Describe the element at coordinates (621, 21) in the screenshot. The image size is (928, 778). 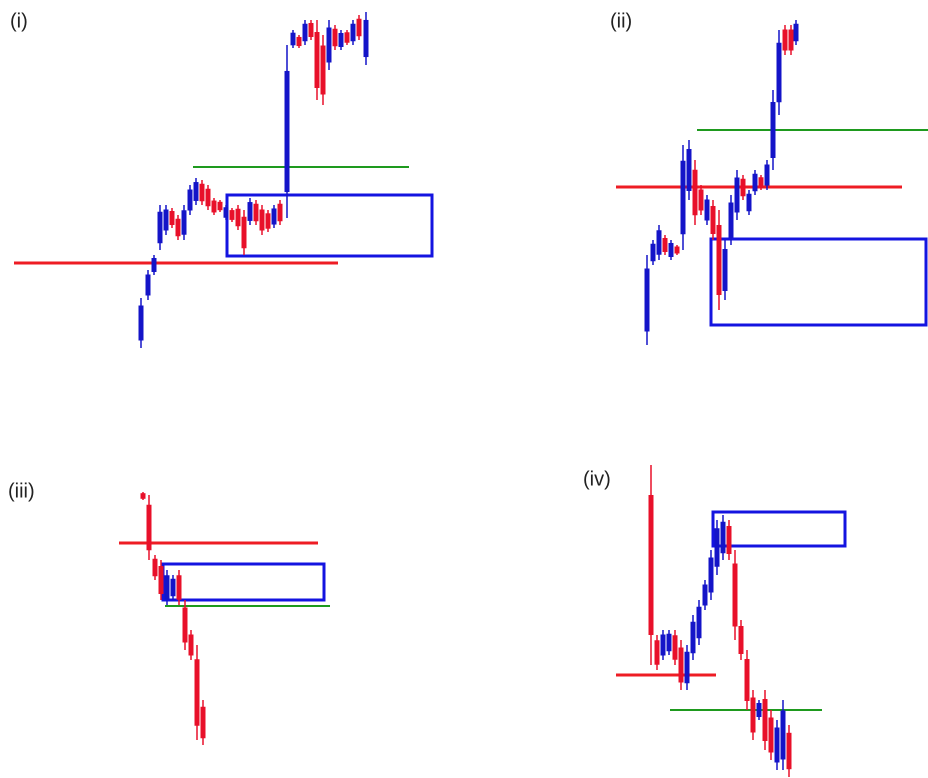
I see `panel-label: (ii)` at that location.